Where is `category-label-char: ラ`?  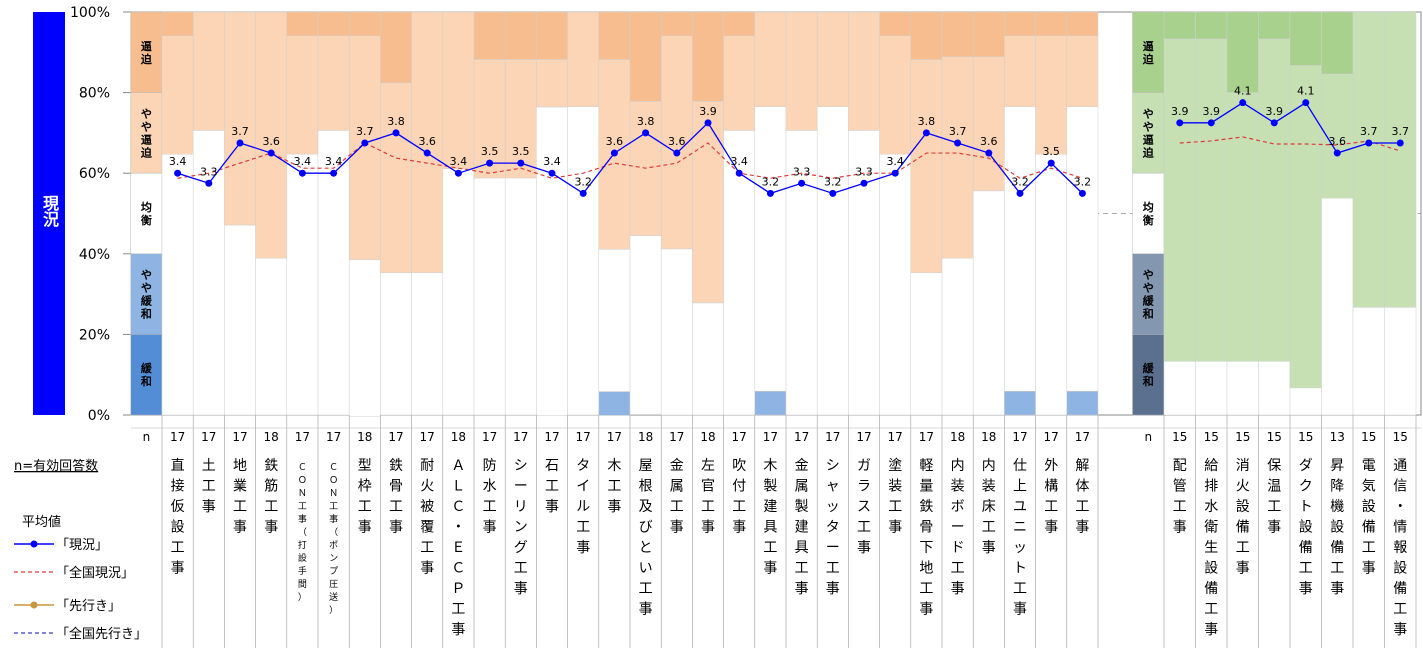
category-label-char: ラ is located at coordinates (864, 487).